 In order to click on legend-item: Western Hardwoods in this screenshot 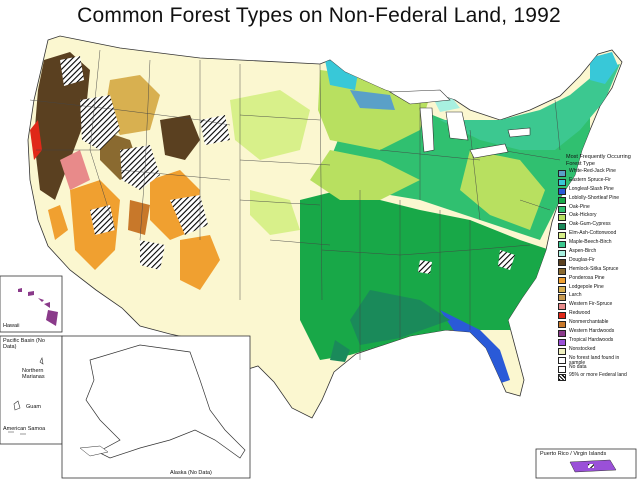, I will do `click(597, 333)`.